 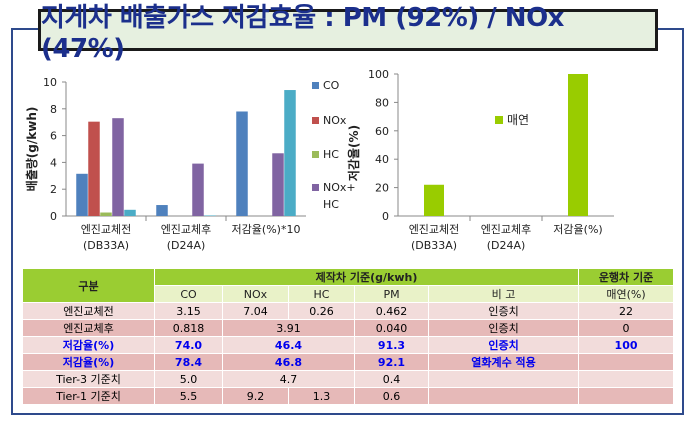 What do you see at coordinates (288, 379) in the screenshot?
I see `cell-nox-hc: 4.7` at bounding box center [288, 379].